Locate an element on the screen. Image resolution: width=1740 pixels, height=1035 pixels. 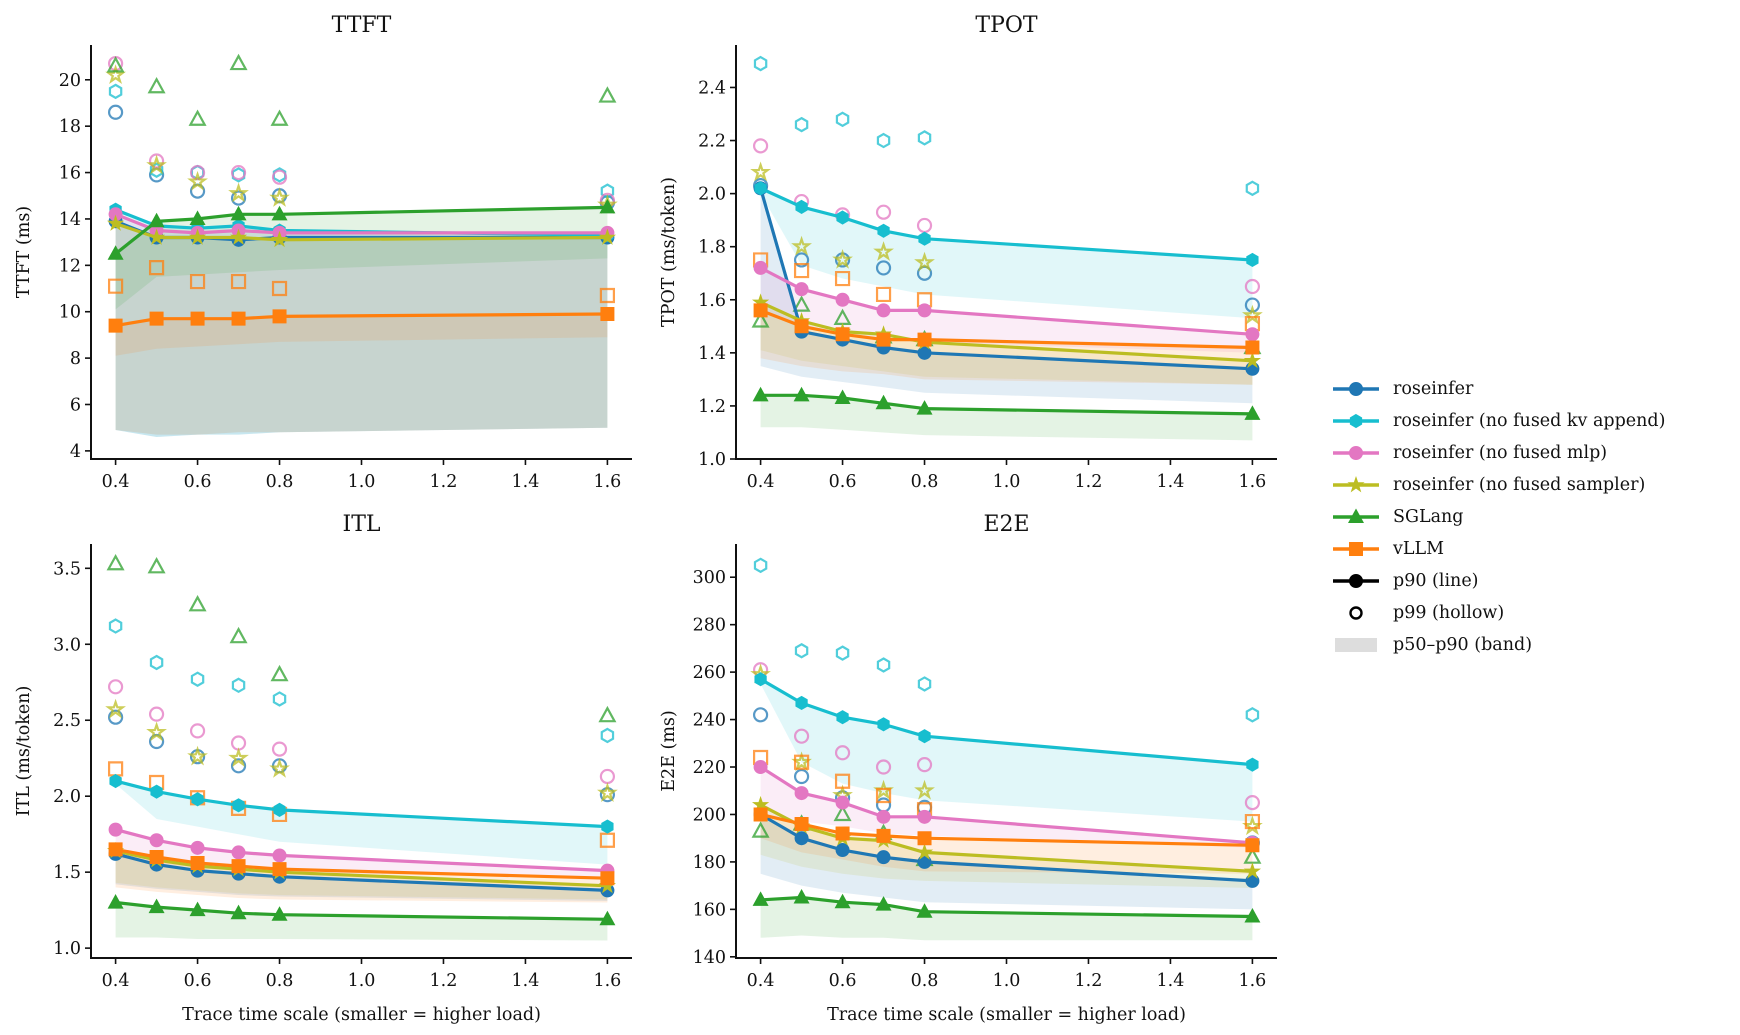
y-tick-label: 2.0 is located at coordinates (67, 797).